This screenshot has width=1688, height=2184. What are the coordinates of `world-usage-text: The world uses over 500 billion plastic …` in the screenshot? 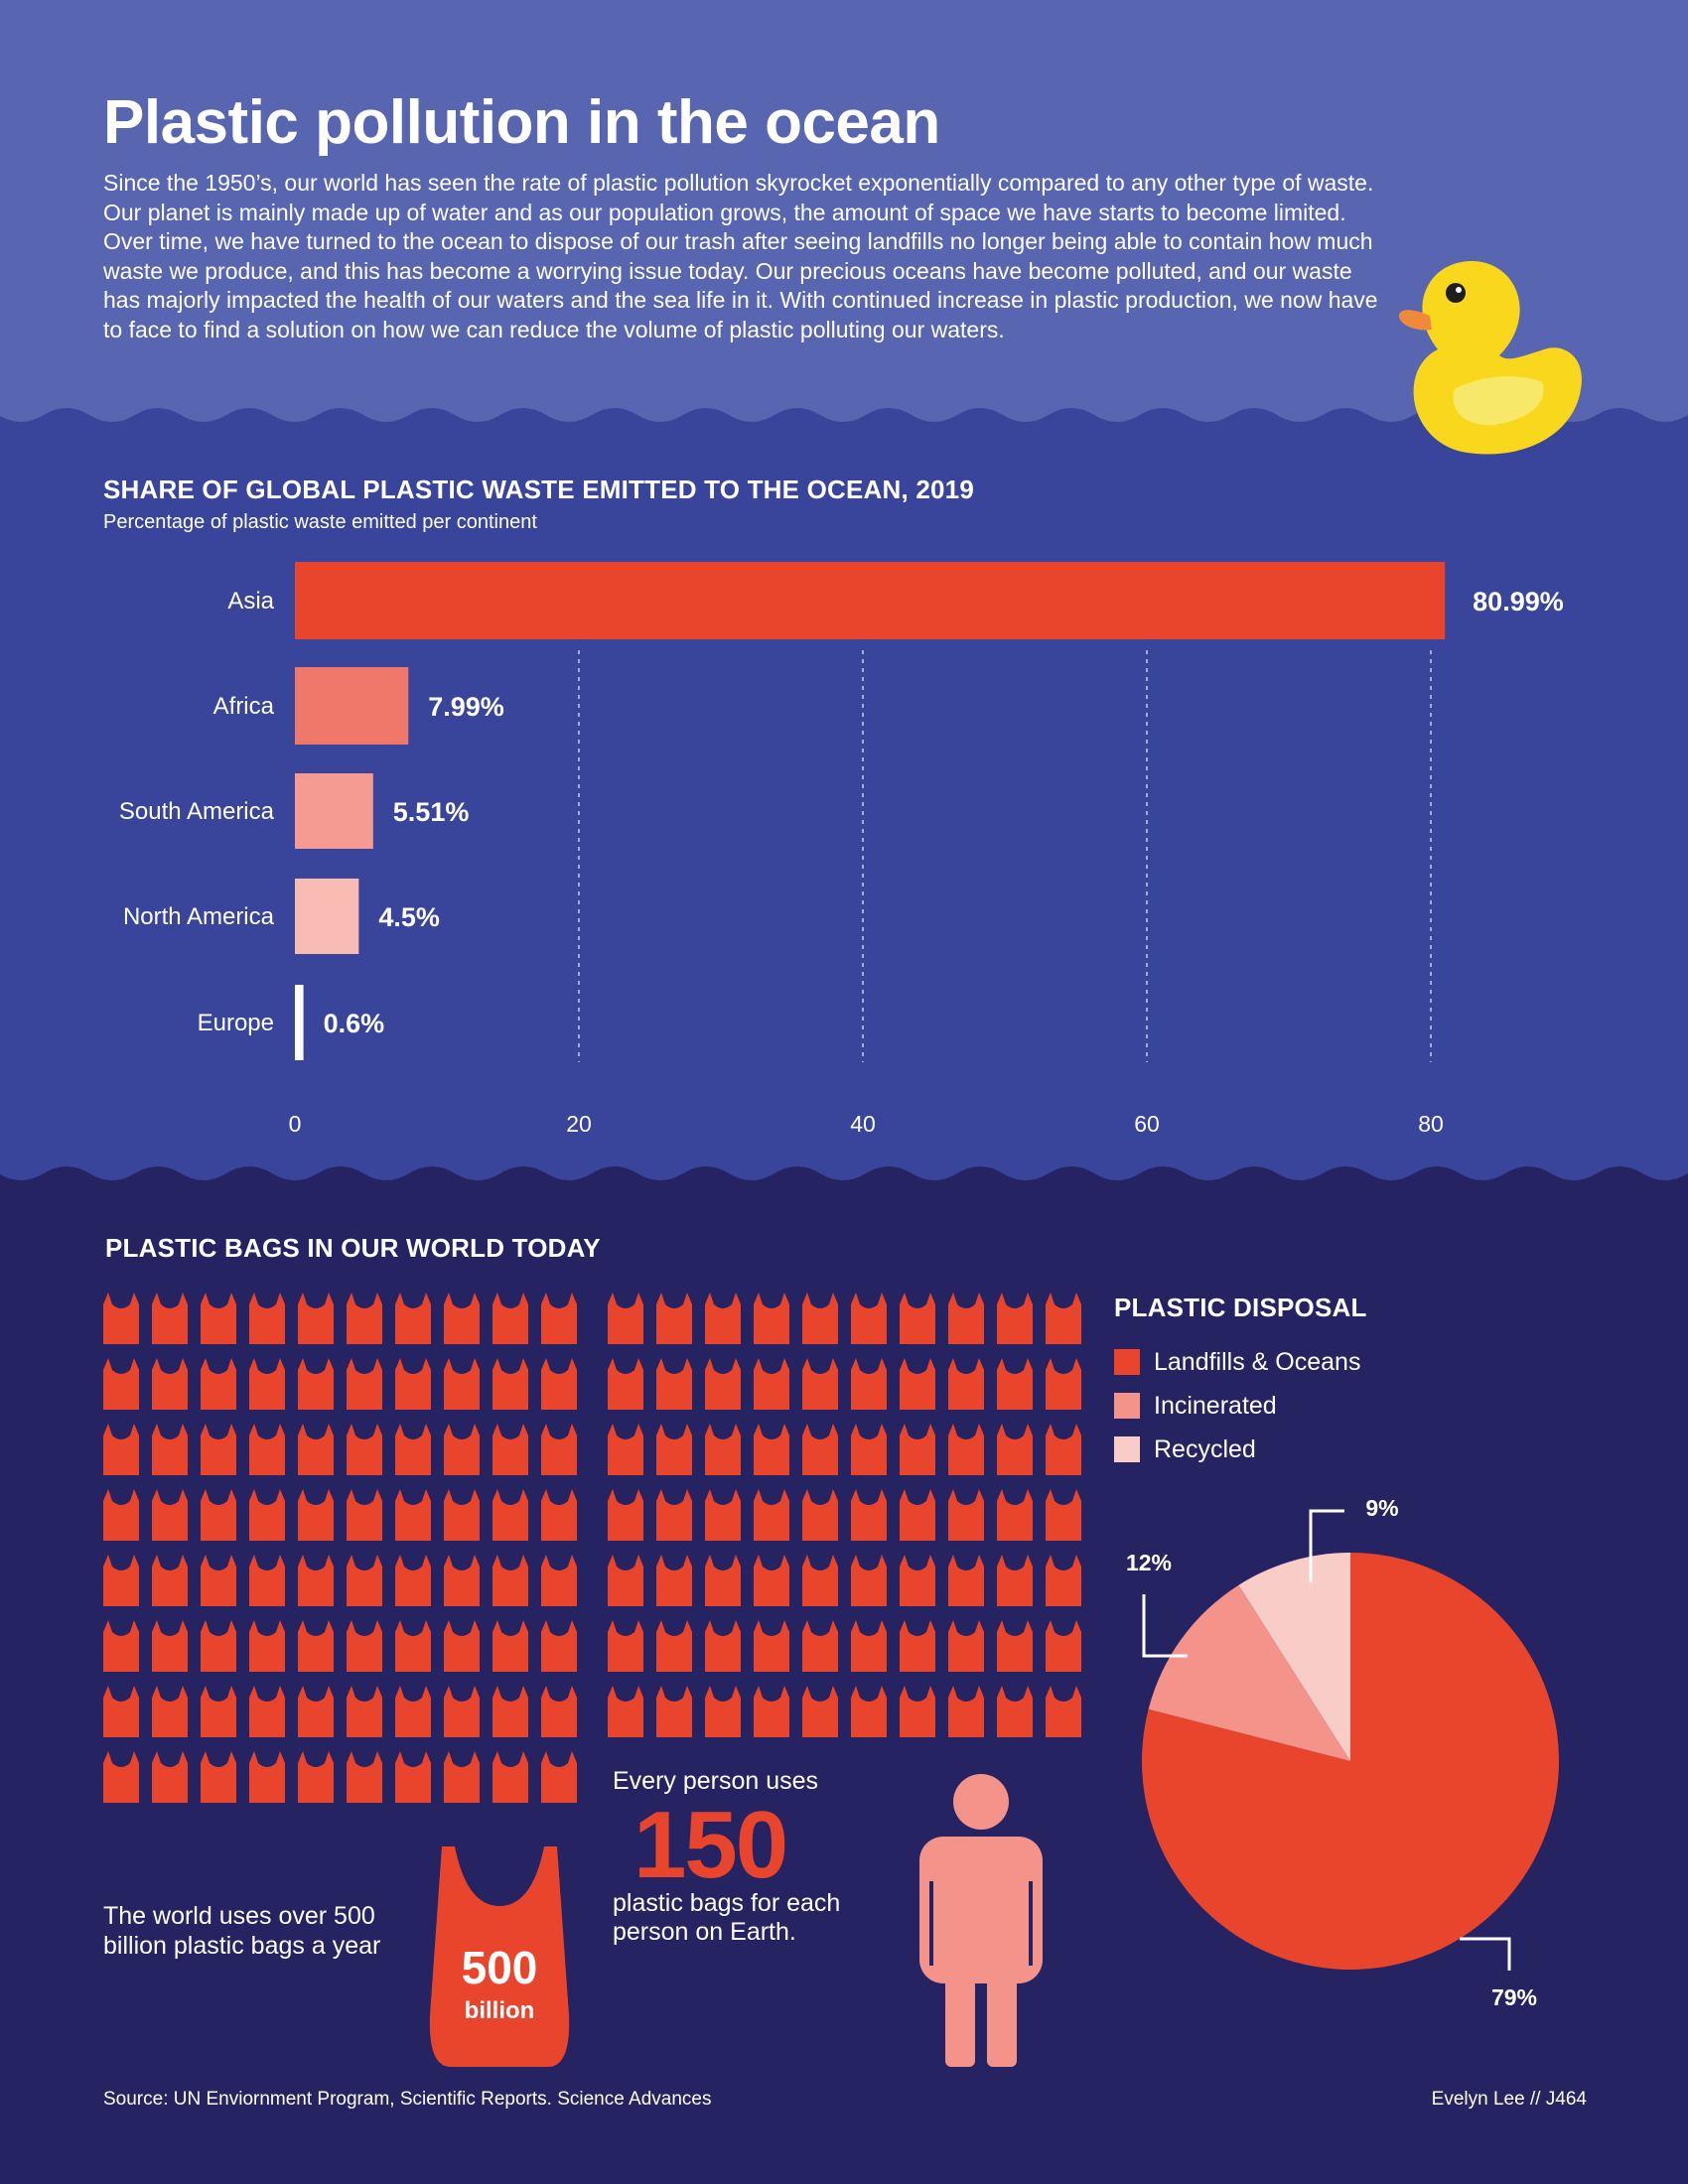 It's located at (242, 1931).